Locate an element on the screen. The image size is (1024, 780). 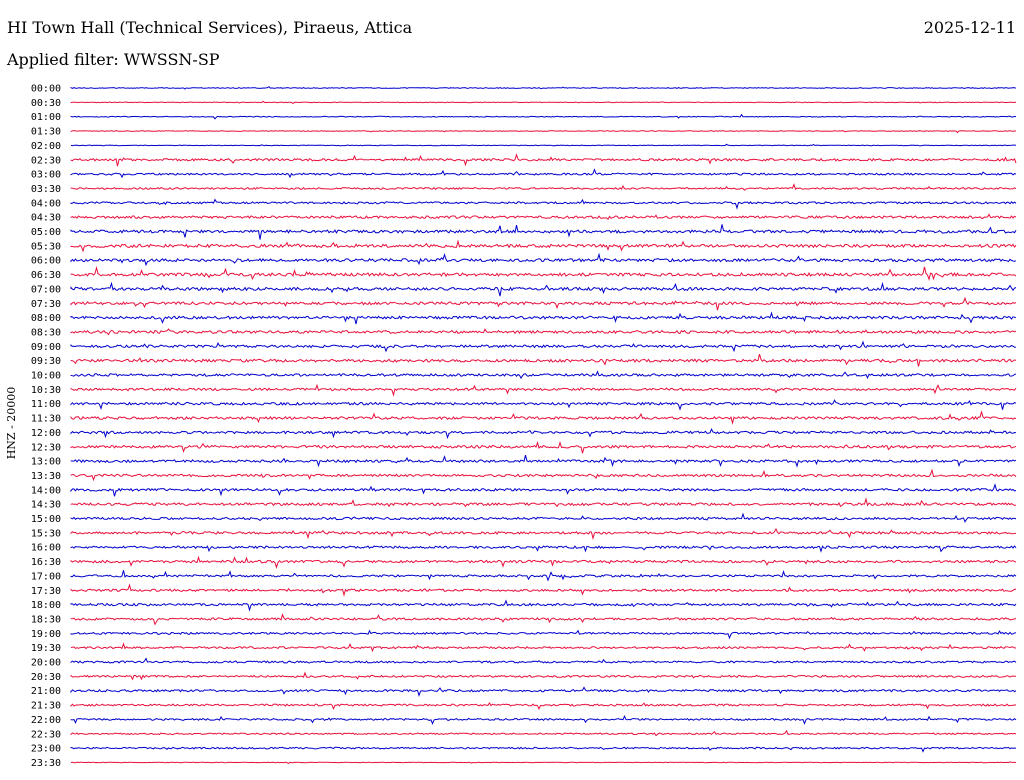
row-time-label: 18:30 is located at coordinates (46, 619).